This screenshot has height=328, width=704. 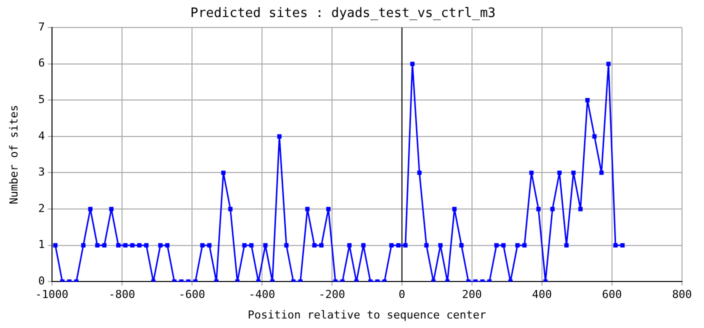 I want to click on x-tick-label: 400, so click(x=542, y=295).